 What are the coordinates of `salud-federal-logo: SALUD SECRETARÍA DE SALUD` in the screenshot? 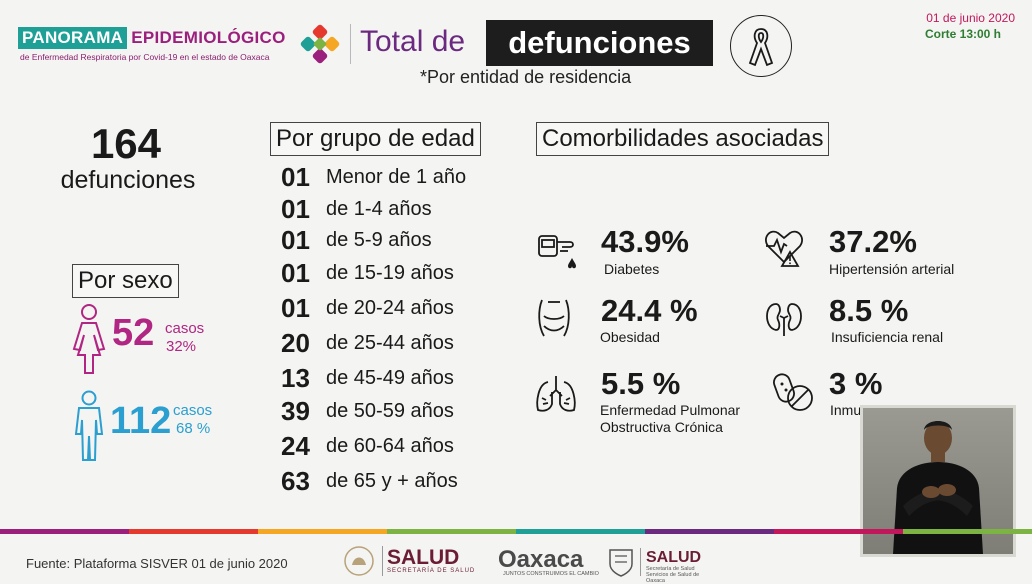 It's located at (407, 561).